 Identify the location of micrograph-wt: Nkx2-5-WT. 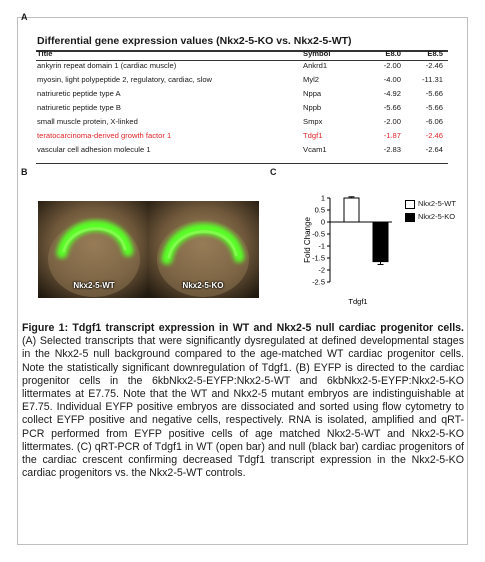
(94, 249).